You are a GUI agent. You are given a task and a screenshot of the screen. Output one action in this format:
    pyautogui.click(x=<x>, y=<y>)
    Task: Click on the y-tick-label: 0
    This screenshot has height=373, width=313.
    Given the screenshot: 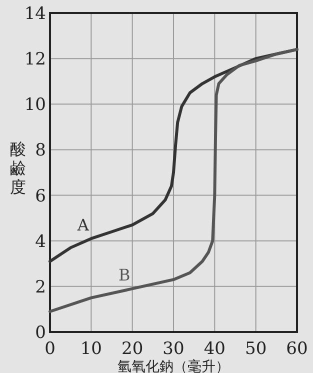 What is the action you would take?
    pyautogui.click(x=40, y=333)
    